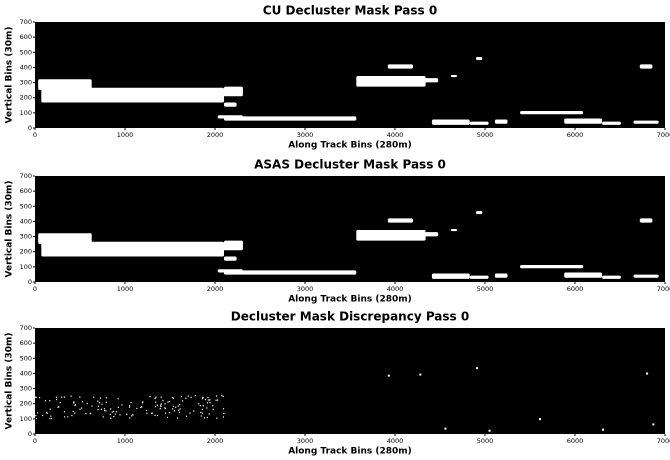 Image resolution: width=670 pixels, height=460 pixels. Describe the element at coordinates (10, 74) in the screenshot. I see `y-axis-label: Vertical Bins (30m)` at that location.